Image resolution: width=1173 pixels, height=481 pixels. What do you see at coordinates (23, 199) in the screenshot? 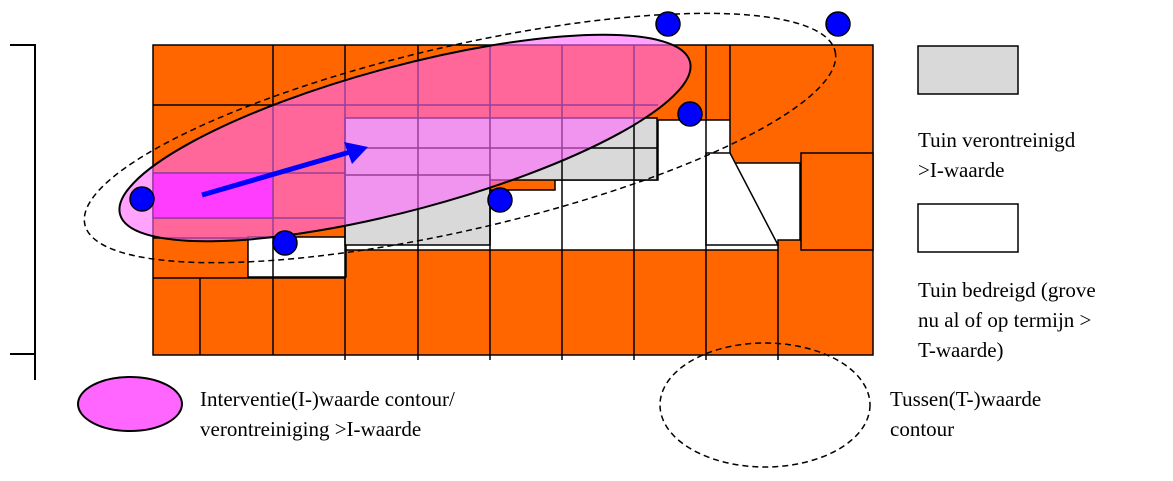
I see `left-bracket` at bounding box center [23, 199].